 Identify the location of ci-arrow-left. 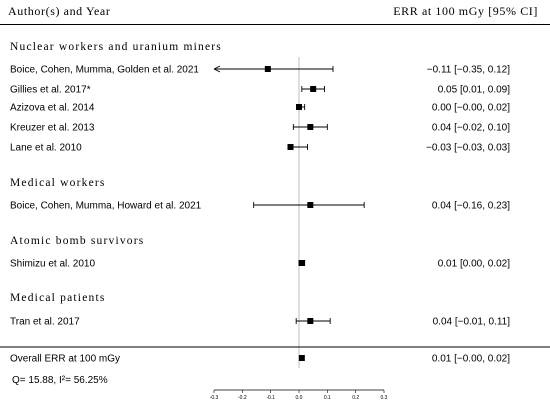
(217, 69).